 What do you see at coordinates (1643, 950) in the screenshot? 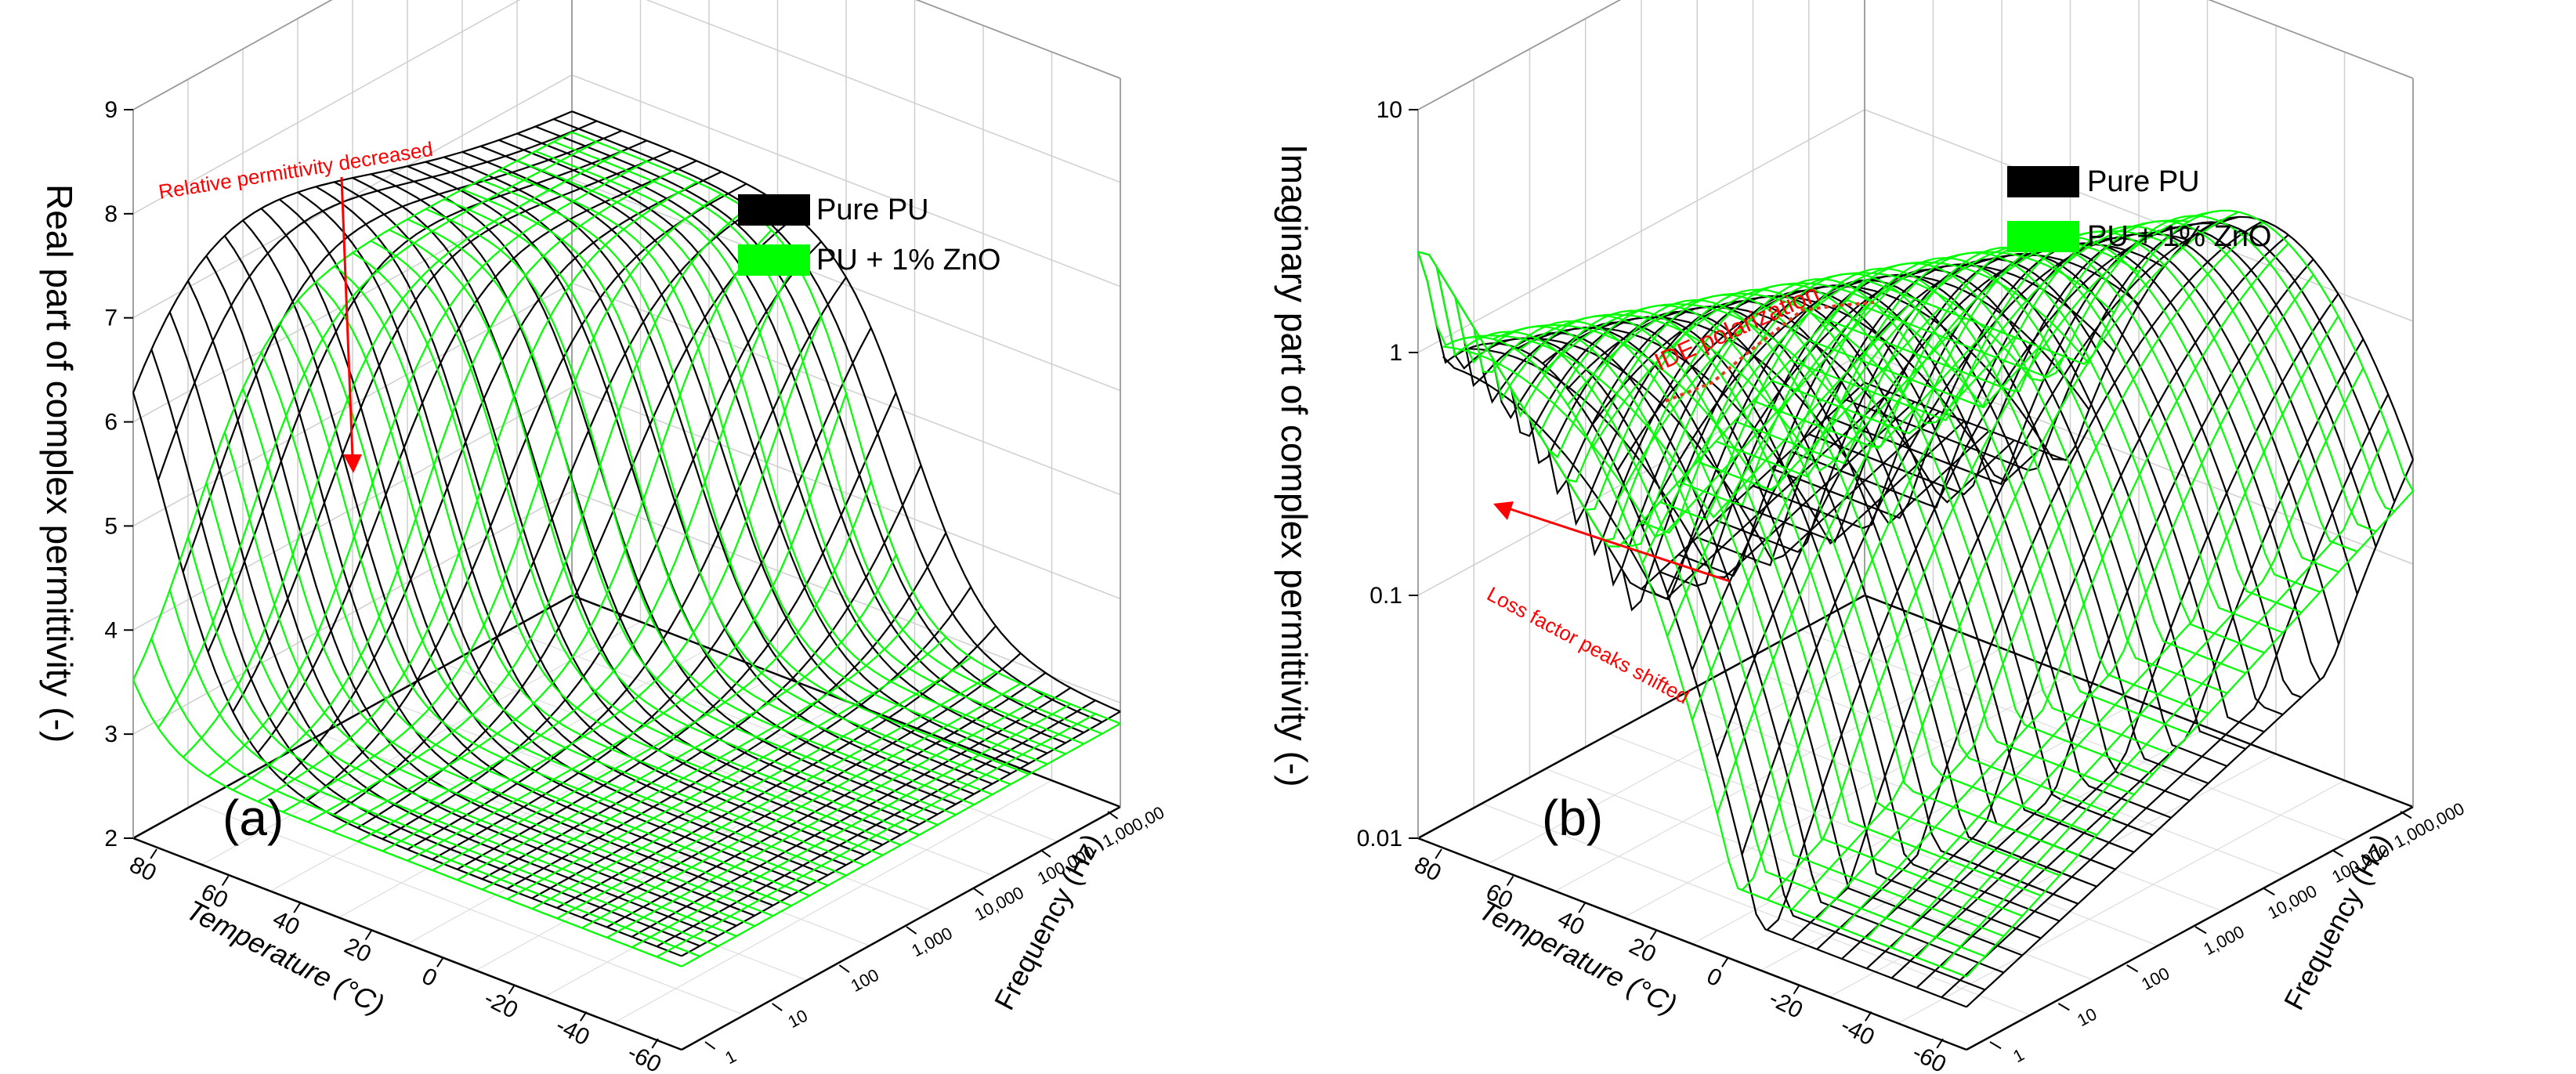
I see `b-tticks-label-3: 20` at bounding box center [1643, 950].